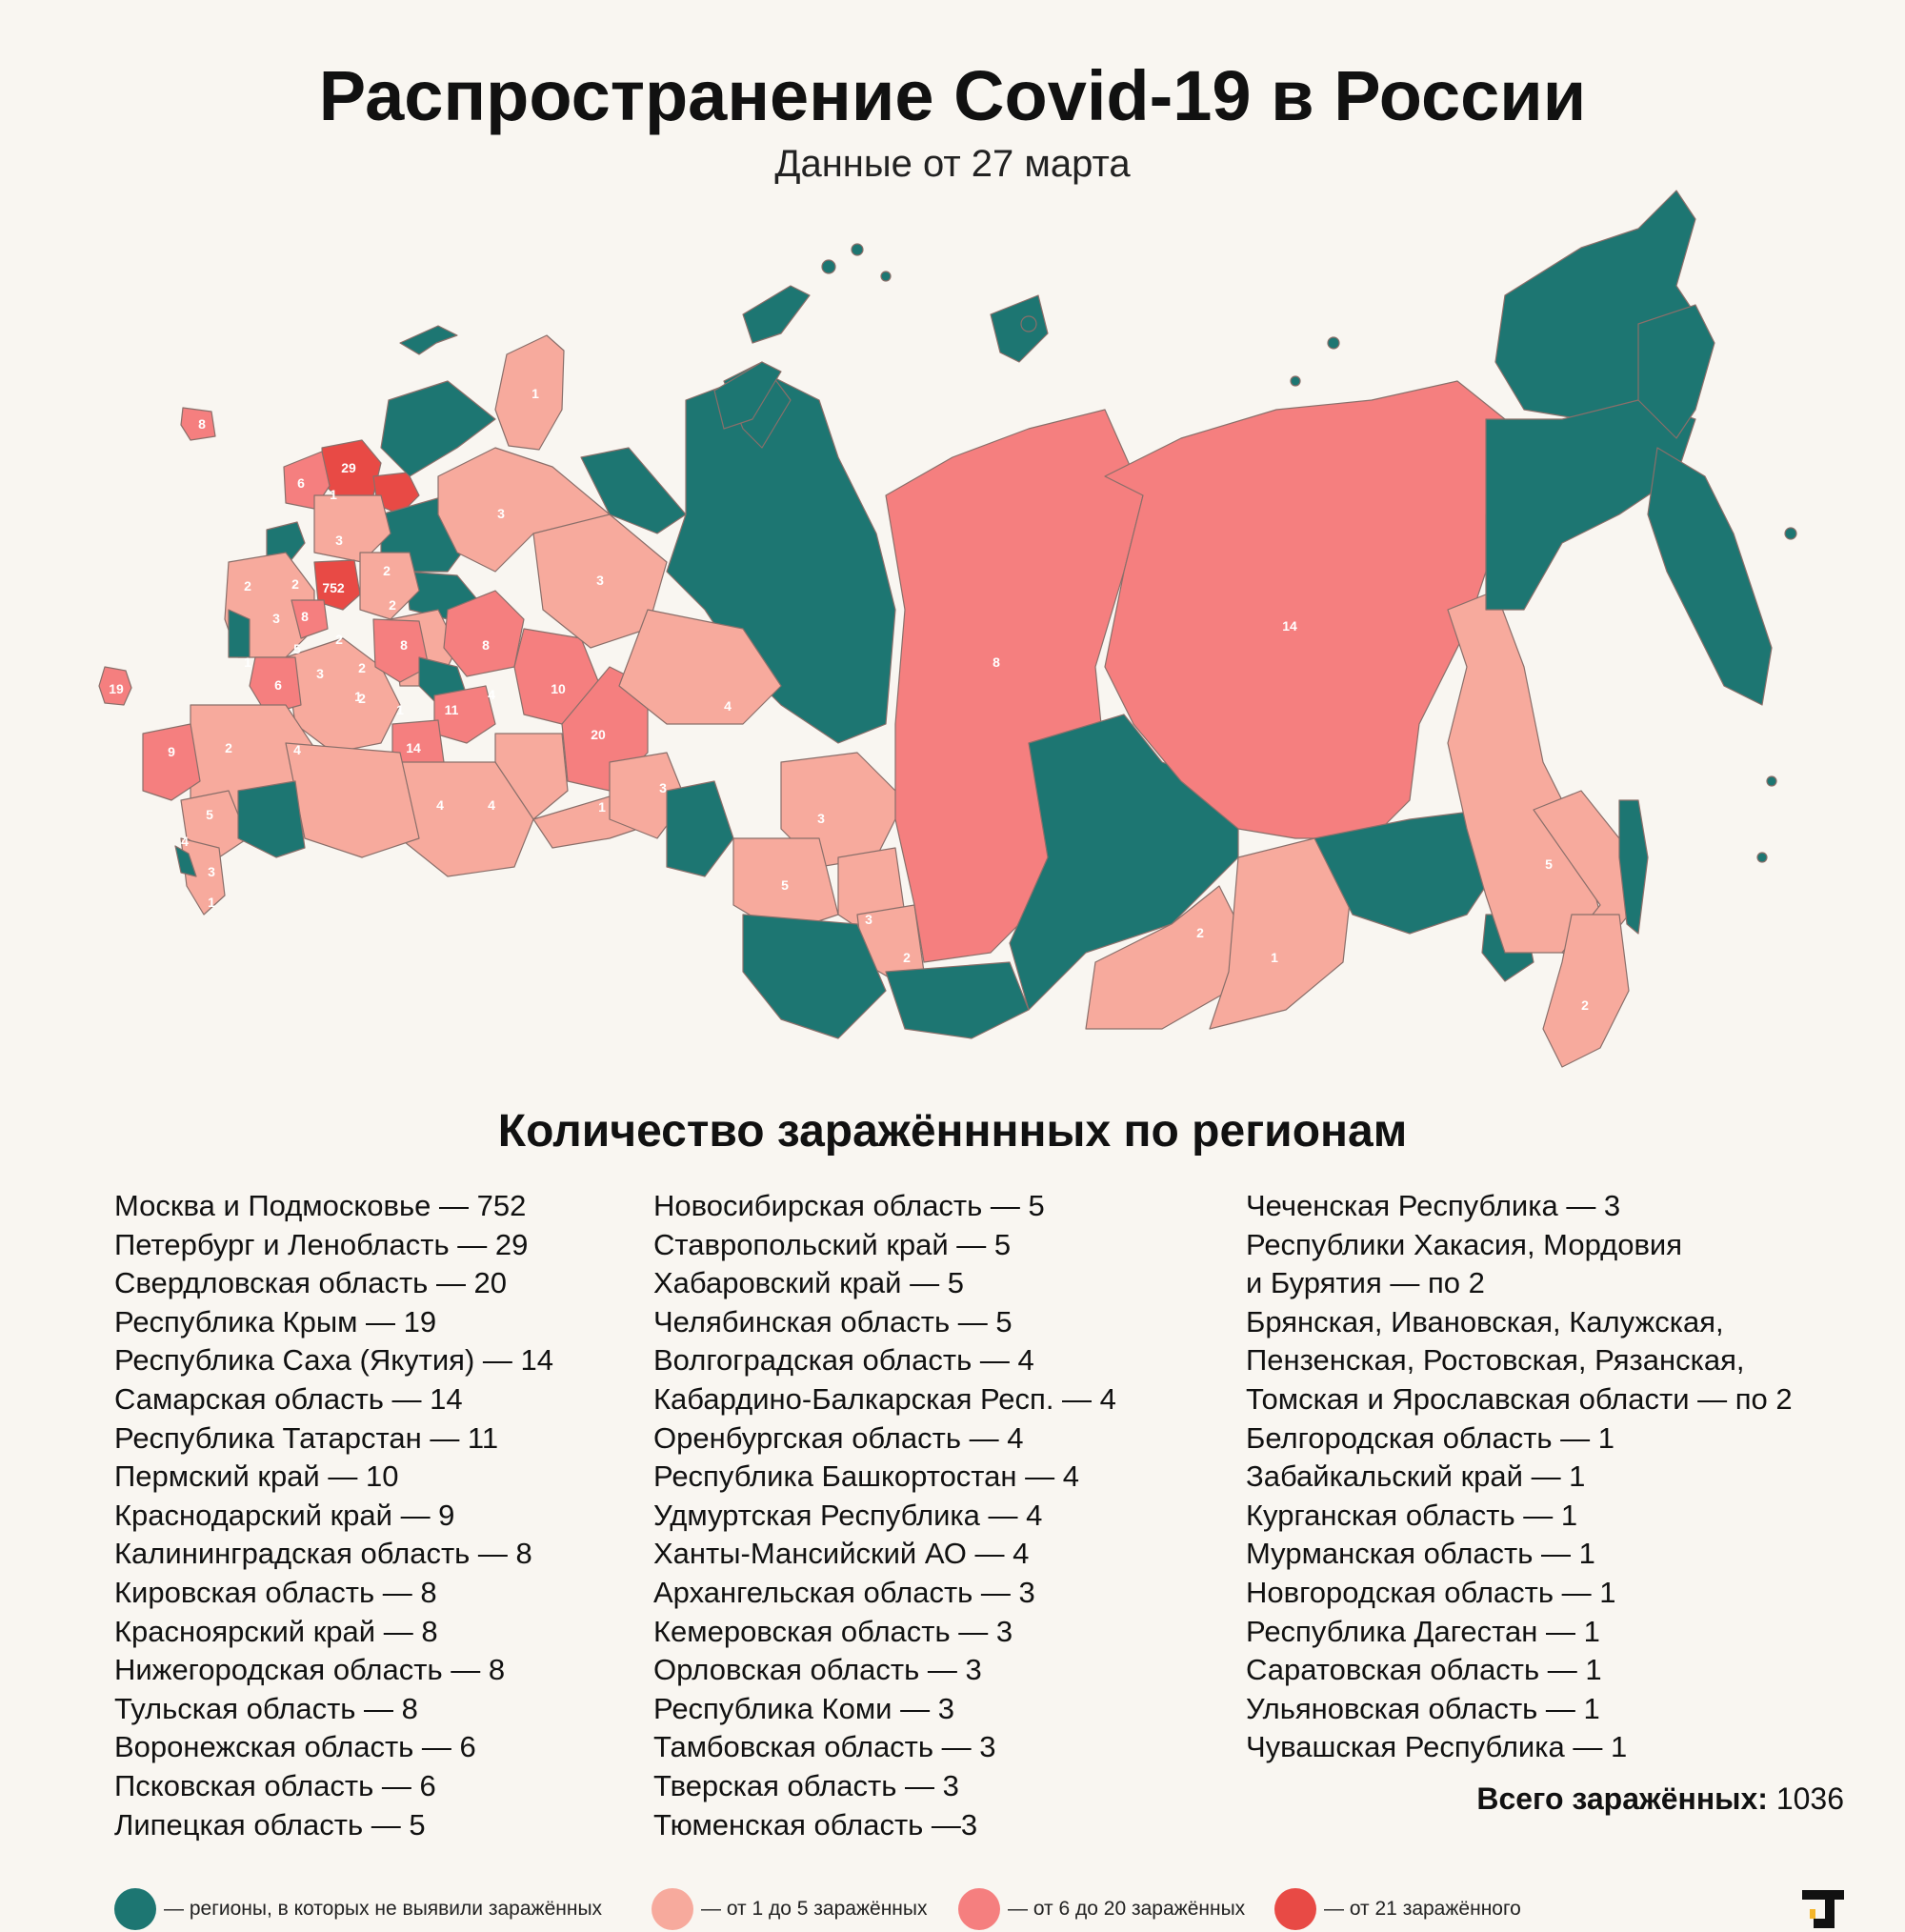  Describe the element at coordinates (323, 1554) in the screenshot. I see `list-item: Калининградская область — 8` at that location.